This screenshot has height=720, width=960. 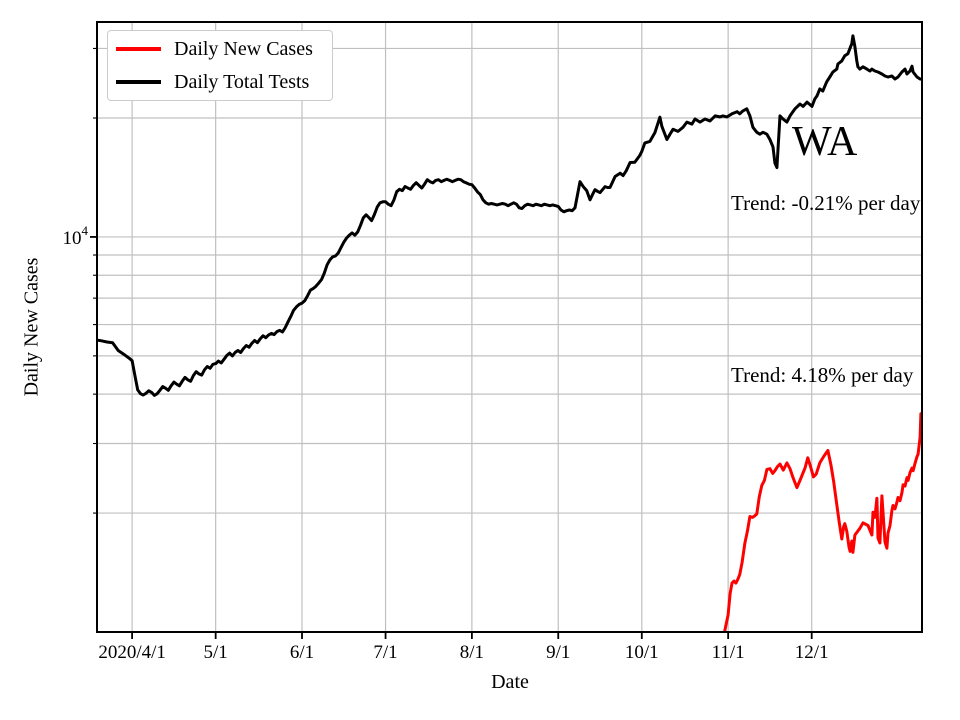 I want to click on x-tick-label: 7/1, so click(x=385, y=652).